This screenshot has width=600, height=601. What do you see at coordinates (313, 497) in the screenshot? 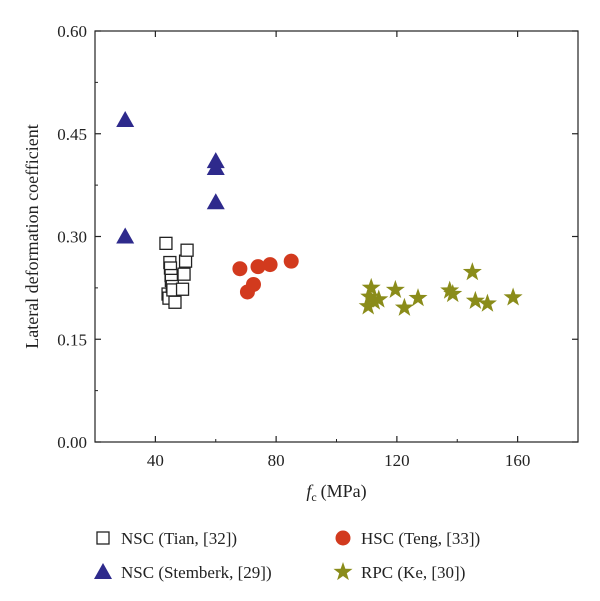
I see `x-axis-title-subscript: c` at bounding box center [313, 497].